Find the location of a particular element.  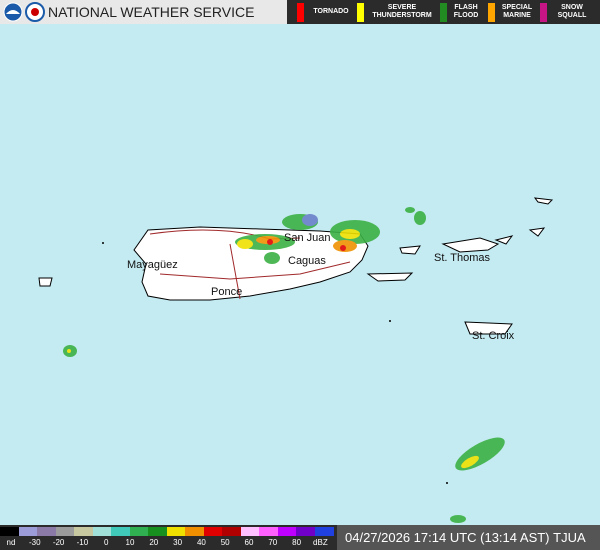

scale-label: 0 is located at coordinates (106, 542).